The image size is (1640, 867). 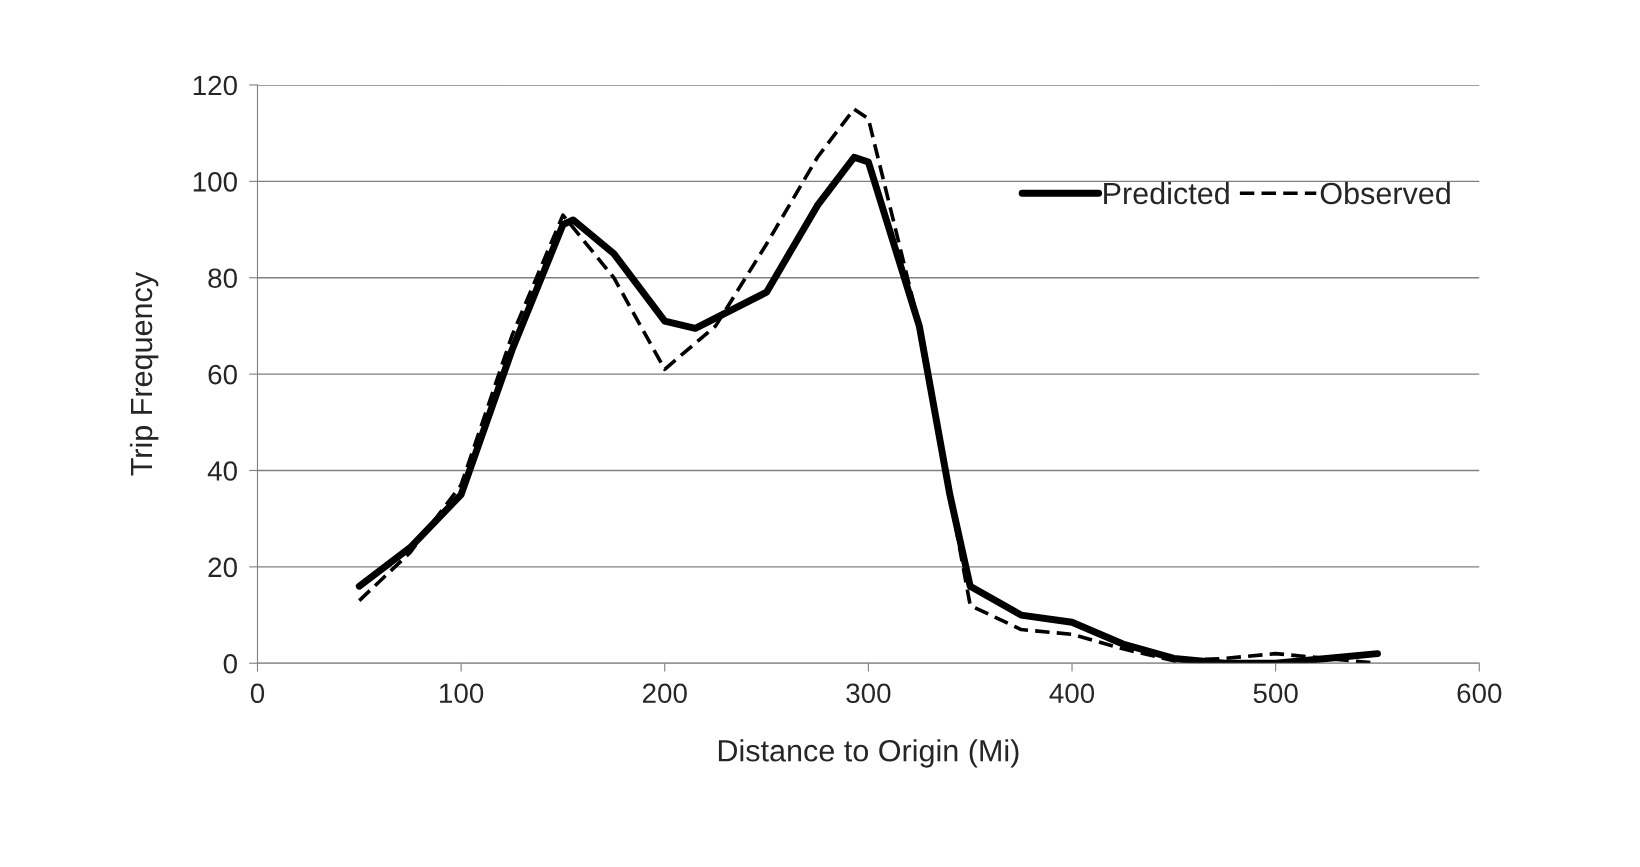 I want to click on x-tick-label: 200, so click(x=664, y=693).